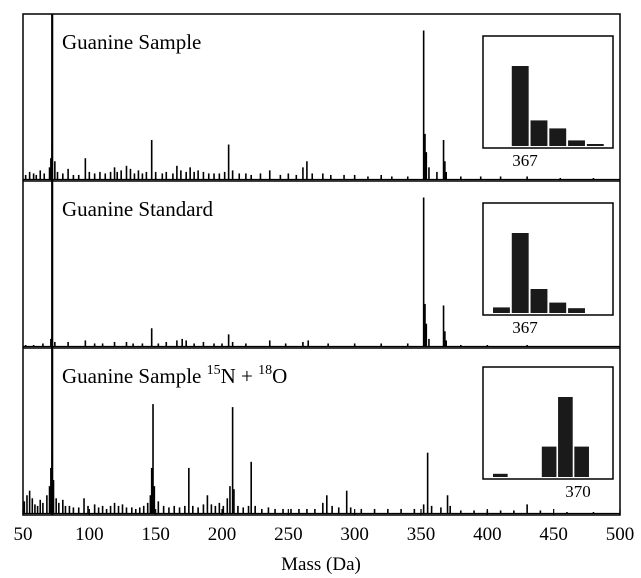 The height and width of the screenshot is (578, 641). Describe the element at coordinates (354, 534) in the screenshot. I see `x-tick-label: 300` at that location.